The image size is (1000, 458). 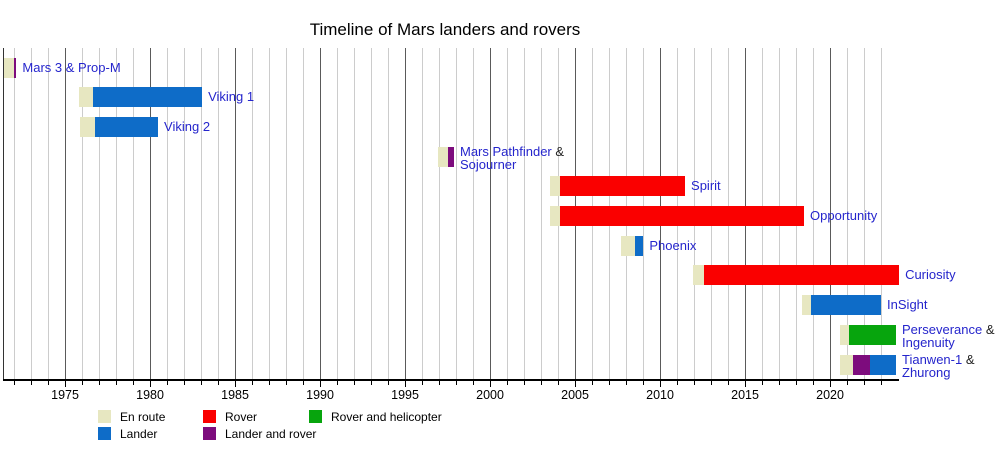 I want to click on gridline-1991, so click(x=338, y=214).